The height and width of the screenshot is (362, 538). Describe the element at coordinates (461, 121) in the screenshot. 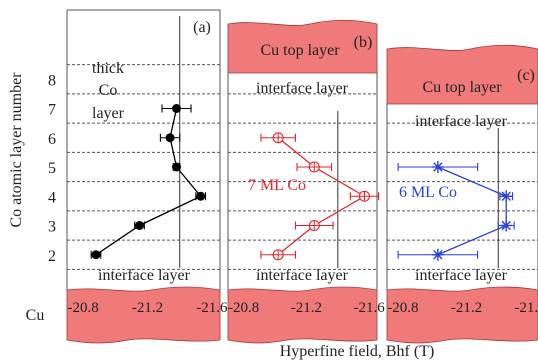

I see `panel-c-top-label: interface layer` at that location.